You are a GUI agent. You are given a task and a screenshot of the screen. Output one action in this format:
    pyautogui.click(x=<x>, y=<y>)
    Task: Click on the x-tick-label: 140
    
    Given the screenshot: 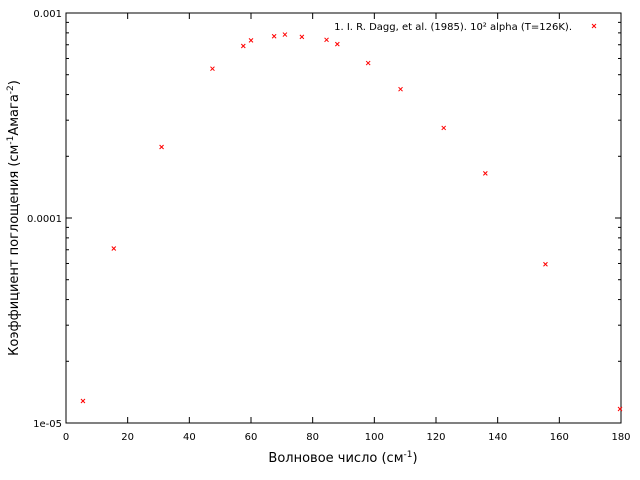 What is the action you would take?
    pyautogui.click(x=497, y=437)
    